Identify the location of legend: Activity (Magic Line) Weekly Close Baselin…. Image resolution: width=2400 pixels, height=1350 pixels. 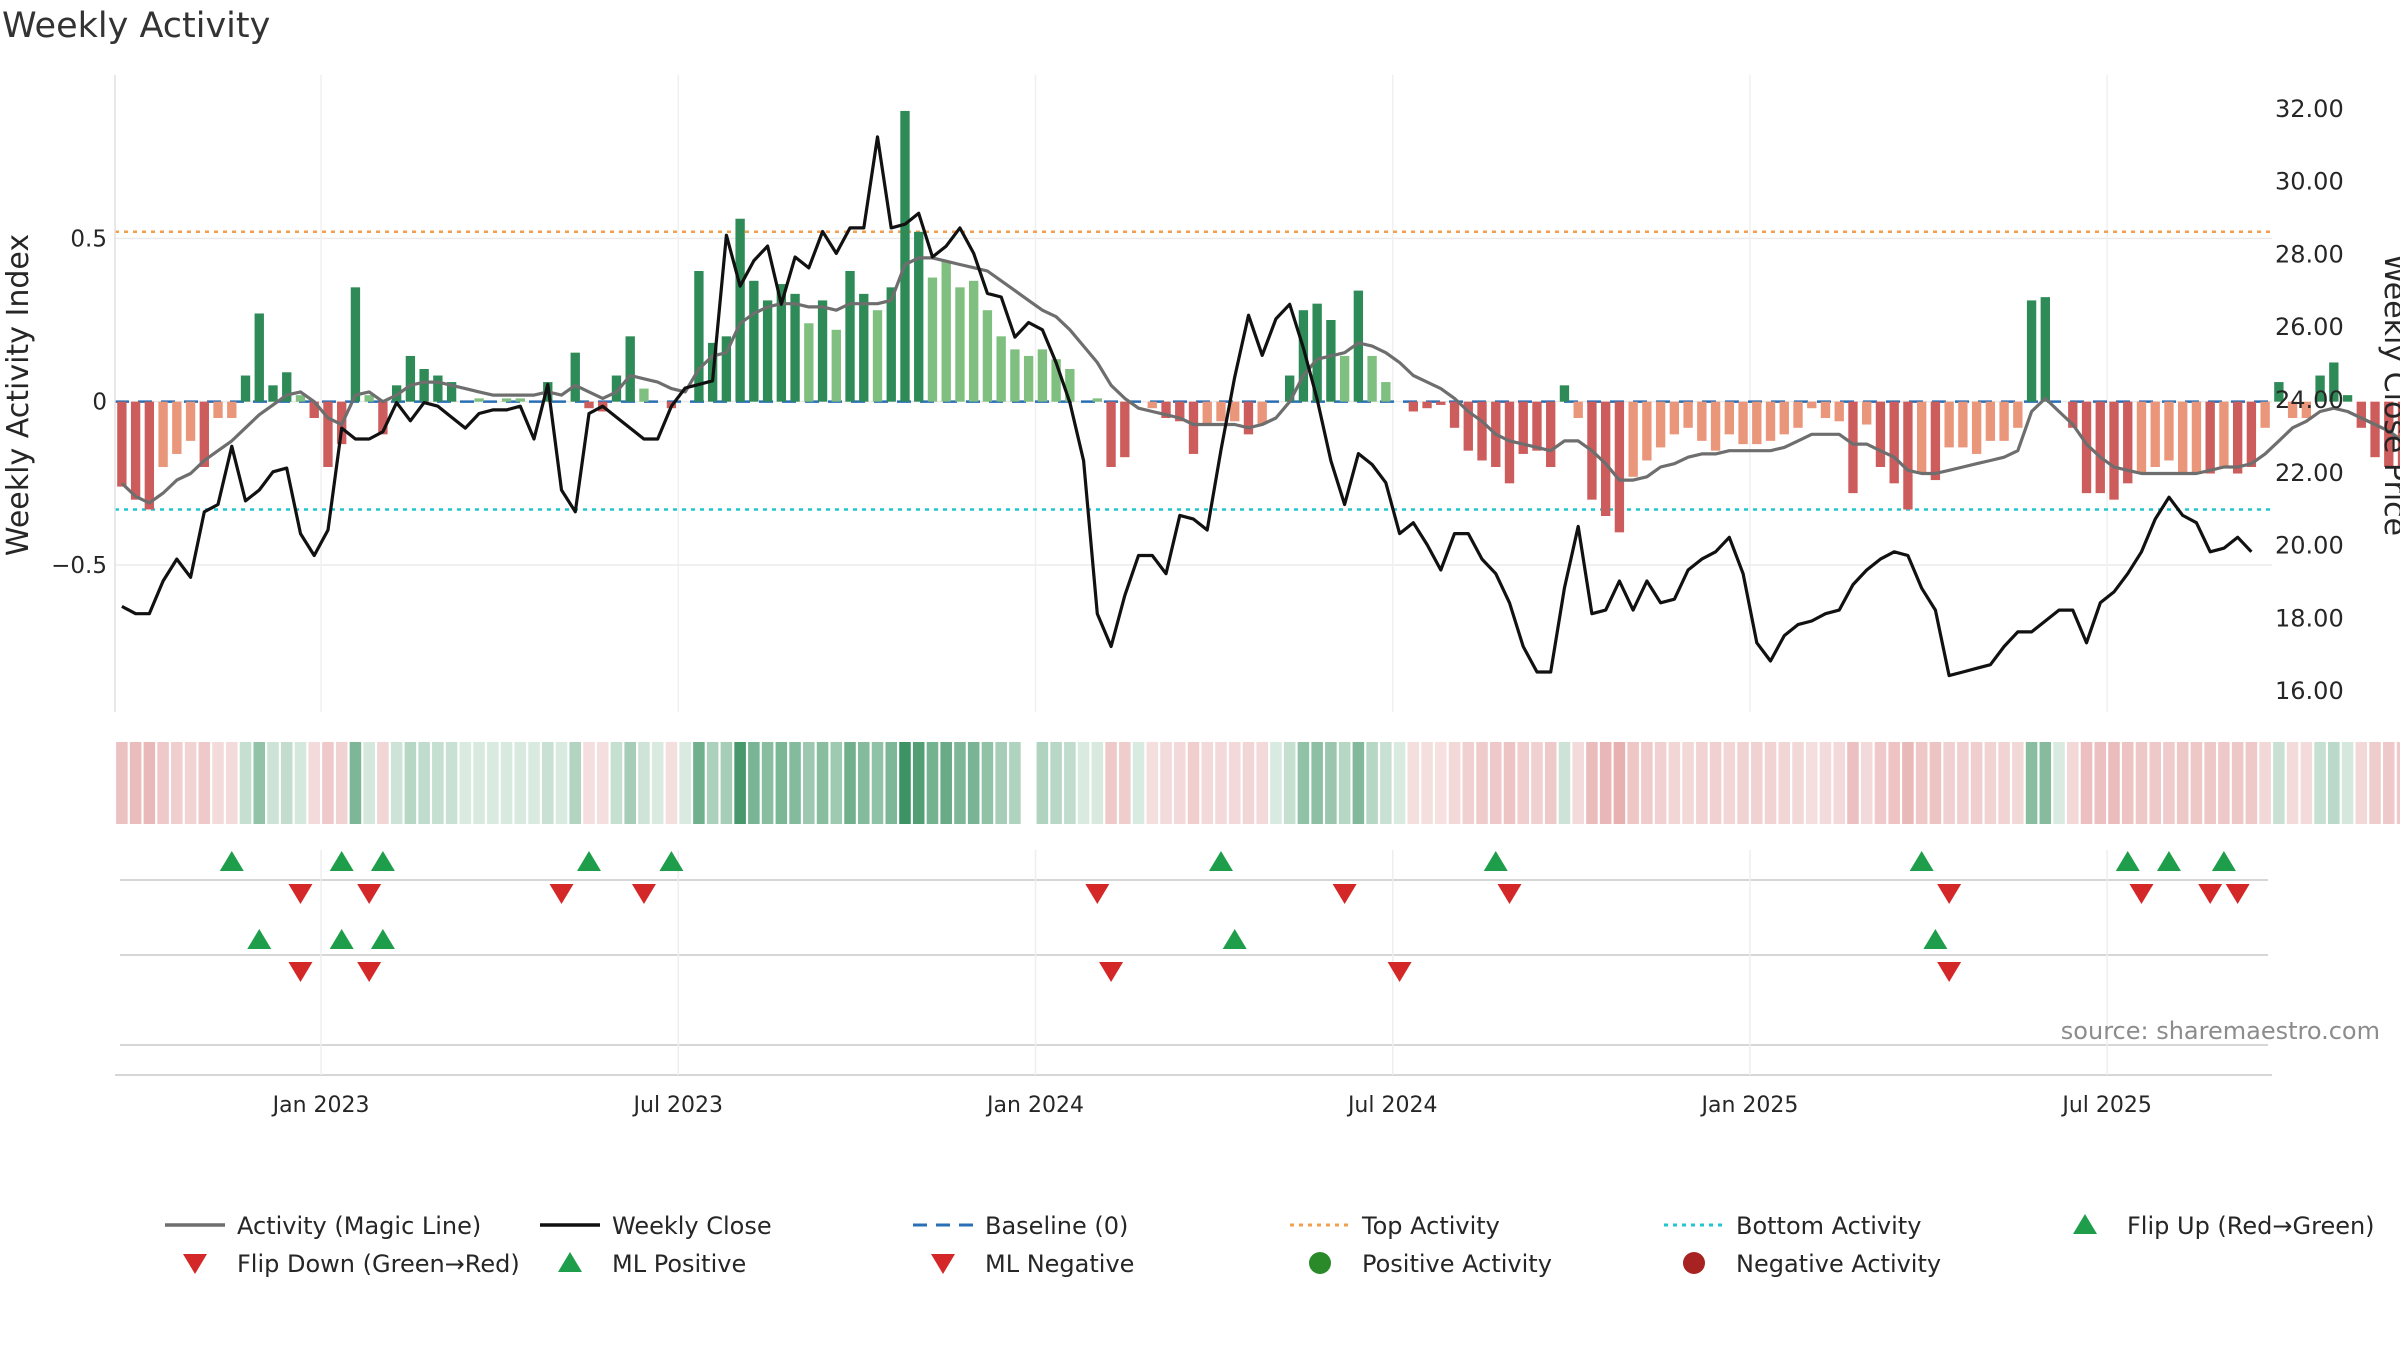
(1270, 1245).